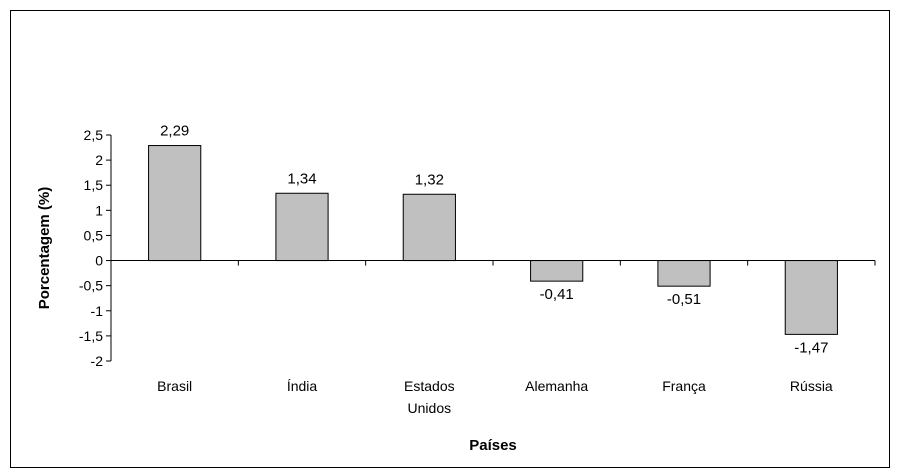  Describe the element at coordinates (557, 294) in the screenshot. I see `data-label: -0,41` at that location.